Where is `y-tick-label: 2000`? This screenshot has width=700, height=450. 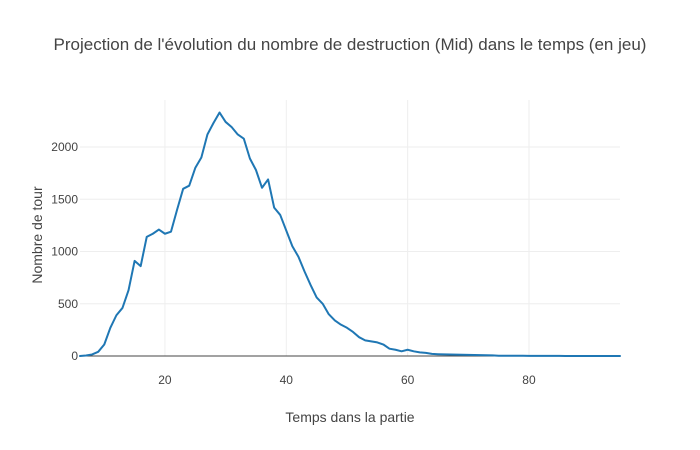
y-tick-label: 2000 is located at coordinates (64, 147).